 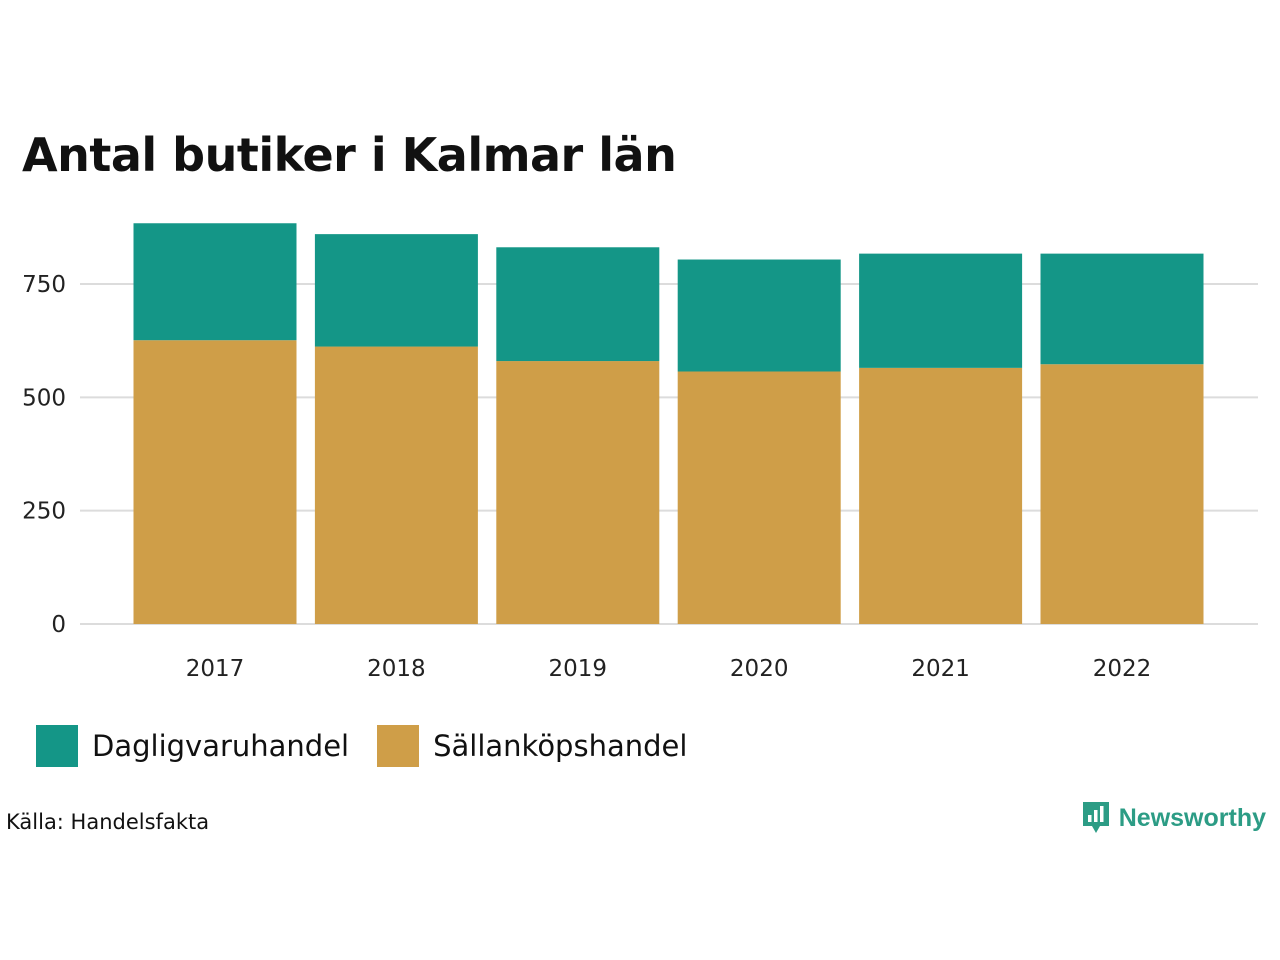 What do you see at coordinates (941, 310) in the screenshot?
I see `bar-2021-dagligvaruhandel` at bounding box center [941, 310].